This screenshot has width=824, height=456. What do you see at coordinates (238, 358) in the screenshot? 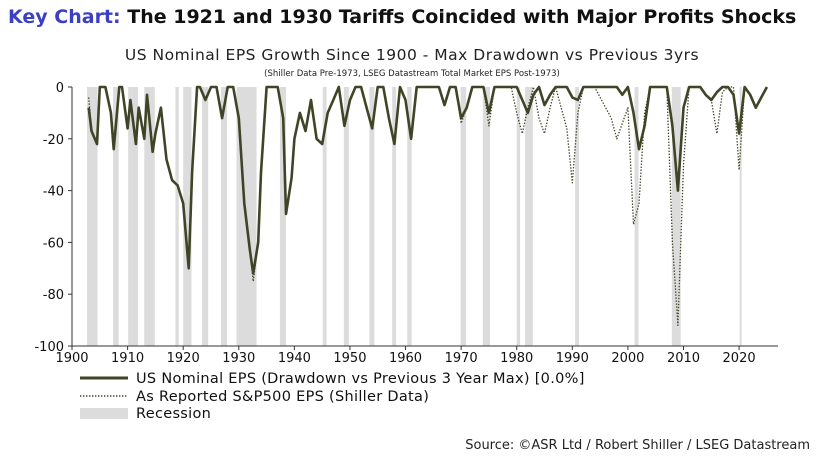
I see `x-tick-label: 1930` at bounding box center [238, 358].